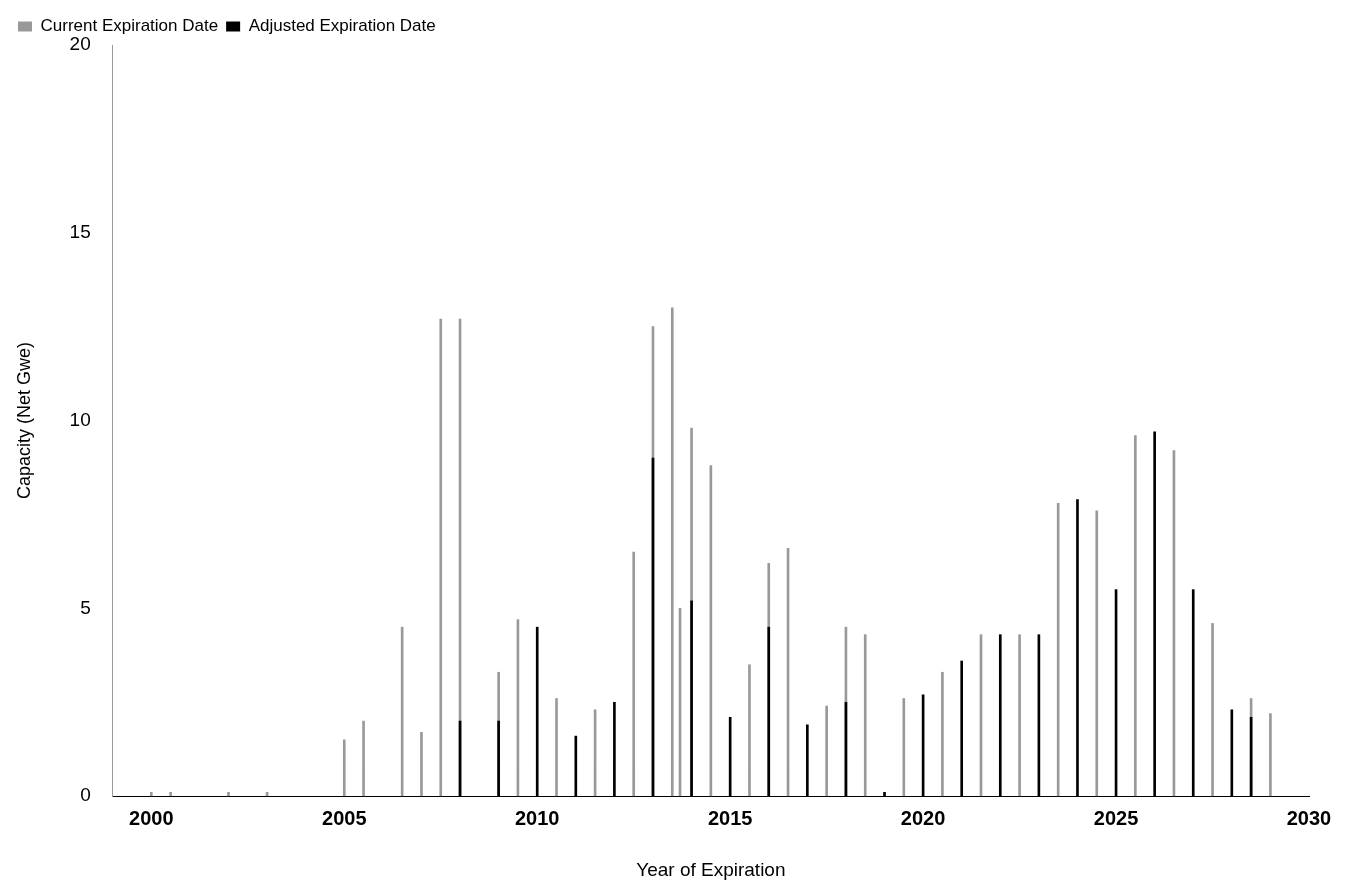 The height and width of the screenshot is (896, 1349). Describe the element at coordinates (1116, 817) in the screenshot. I see `x-tick-label: 2025` at that location.